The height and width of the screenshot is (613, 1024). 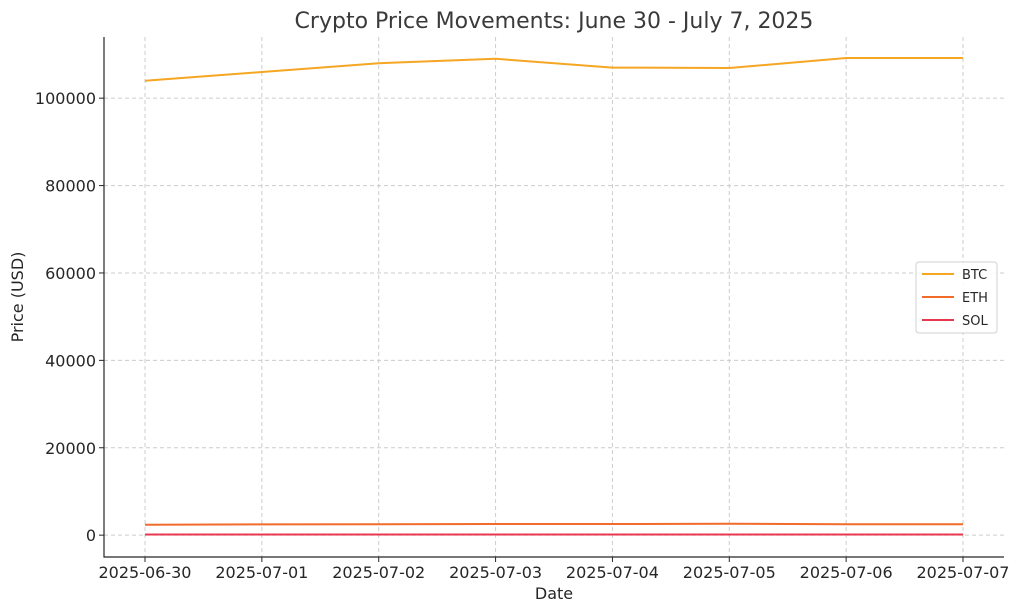 I want to click on y-tick-label: 0, so click(x=91, y=535).